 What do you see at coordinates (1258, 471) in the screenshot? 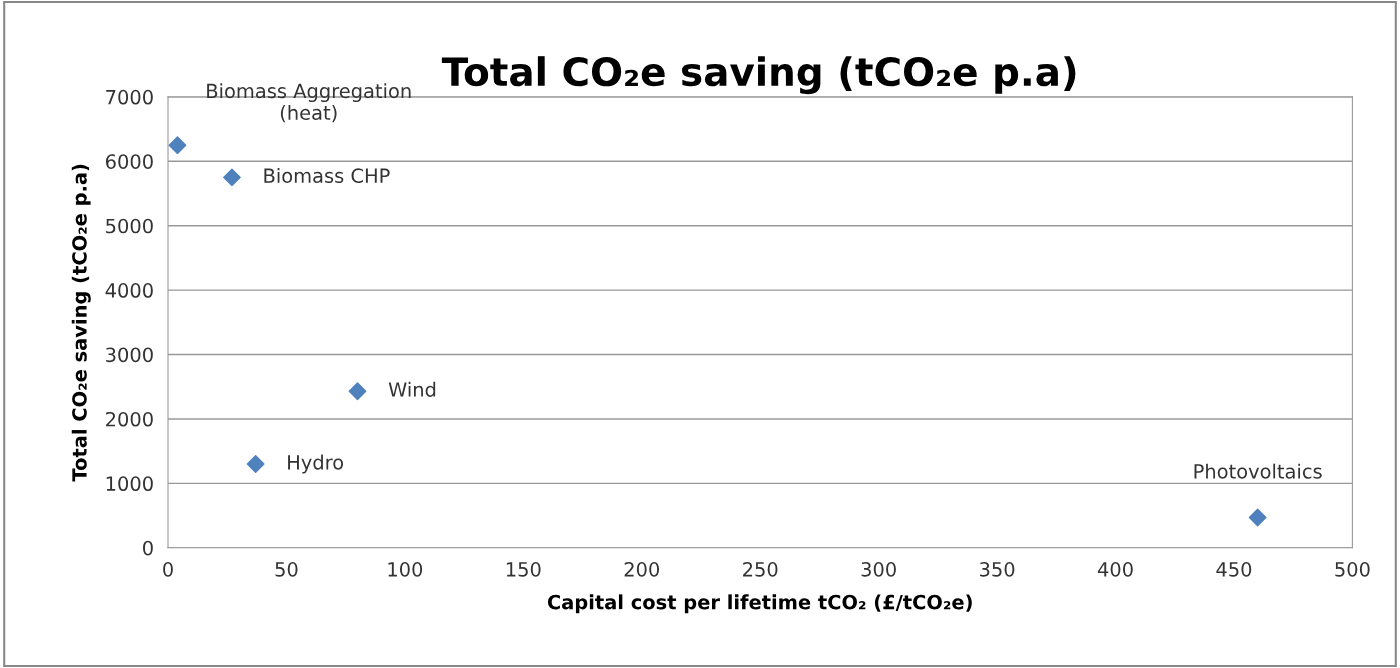
I see `annotation: Photovoltaics` at bounding box center [1258, 471].